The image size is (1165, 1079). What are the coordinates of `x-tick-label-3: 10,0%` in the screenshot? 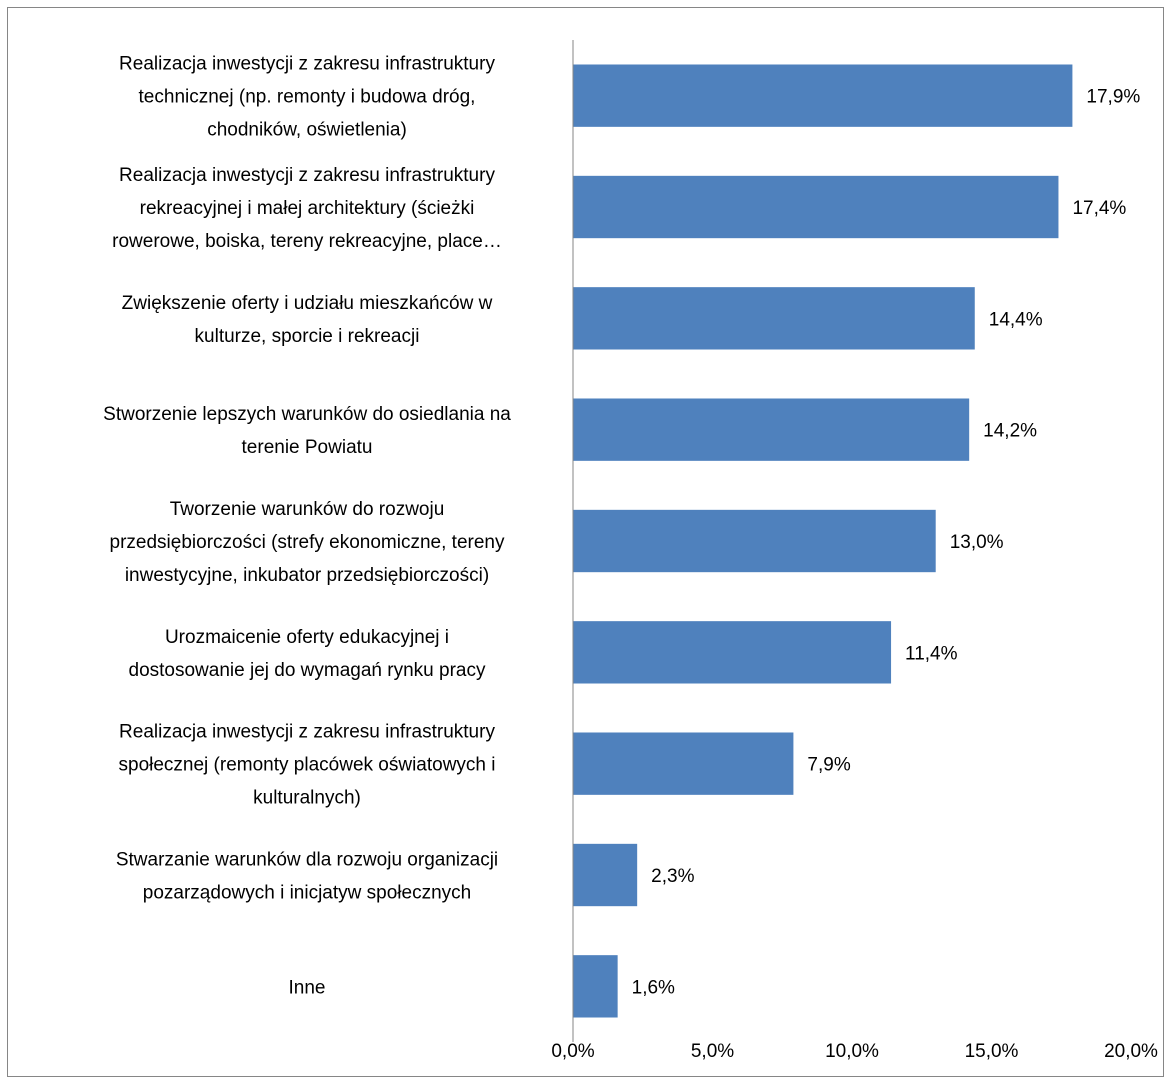 It's located at (852, 1051).